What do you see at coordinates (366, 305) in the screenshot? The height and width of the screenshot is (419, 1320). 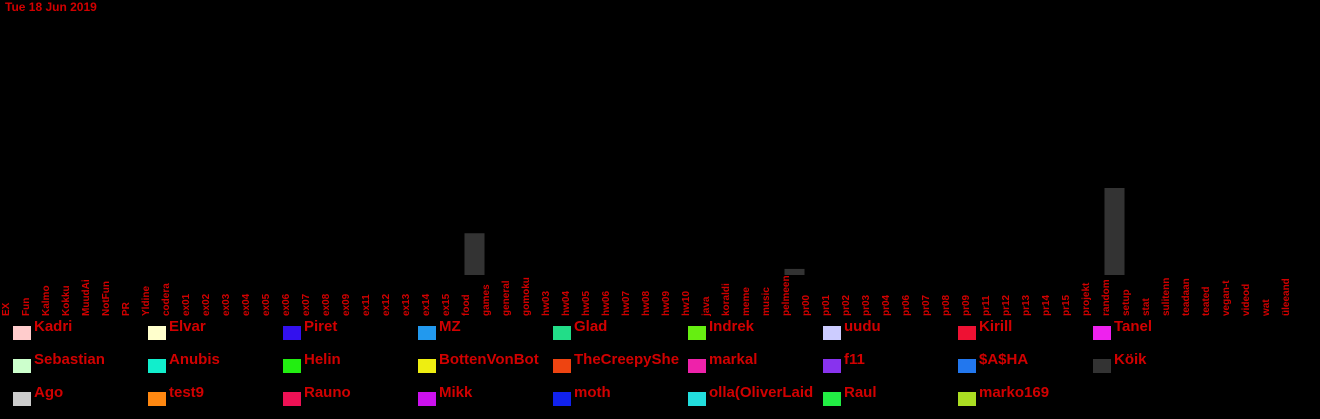 I see `x-tick-label: ex11` at bounding box center [366, 305].